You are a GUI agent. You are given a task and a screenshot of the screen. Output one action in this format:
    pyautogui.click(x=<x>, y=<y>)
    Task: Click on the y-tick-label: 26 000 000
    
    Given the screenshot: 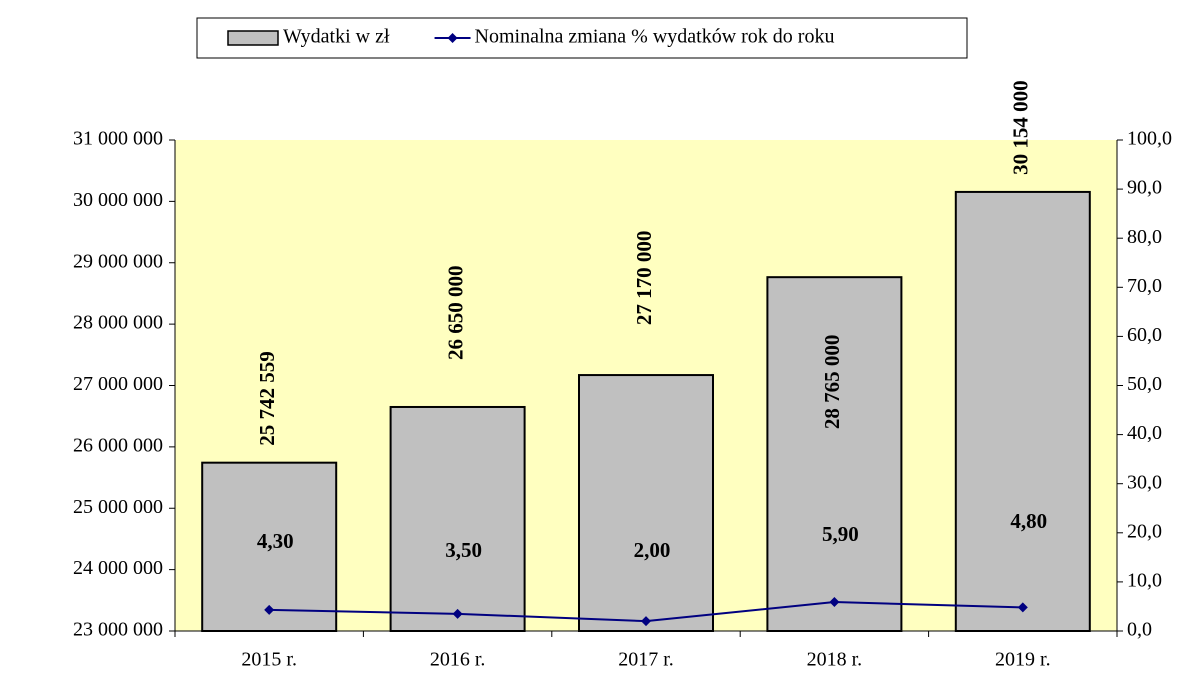 What is the action you would take?
    pyautogui.click(x=118, y=445)
    